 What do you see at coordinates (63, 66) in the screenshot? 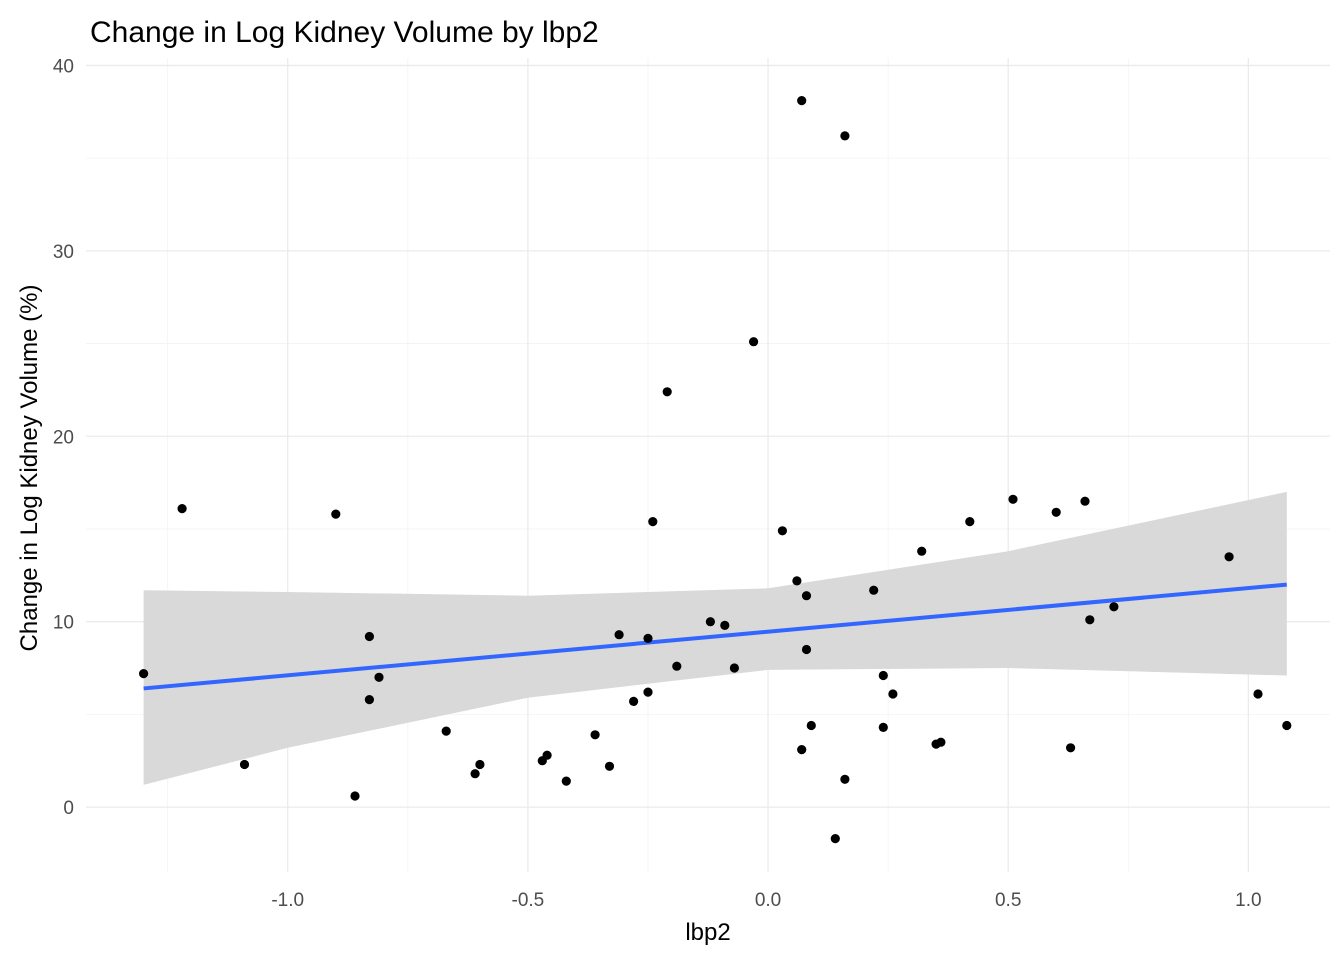
I see `y-tick-label: 40` at bounding box center [63, 66].